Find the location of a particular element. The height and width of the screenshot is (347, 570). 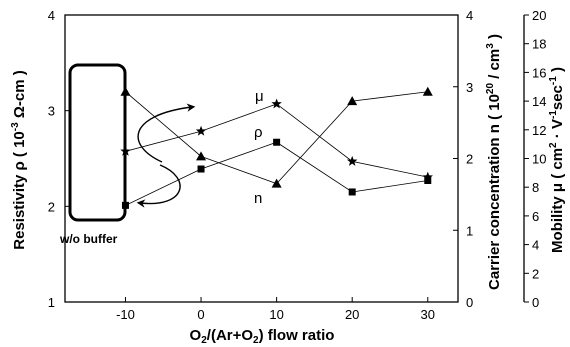

left-axis-label: Resistivity ρ ( 10-3 Ω-cm ) is located at coordinates (19, 159).